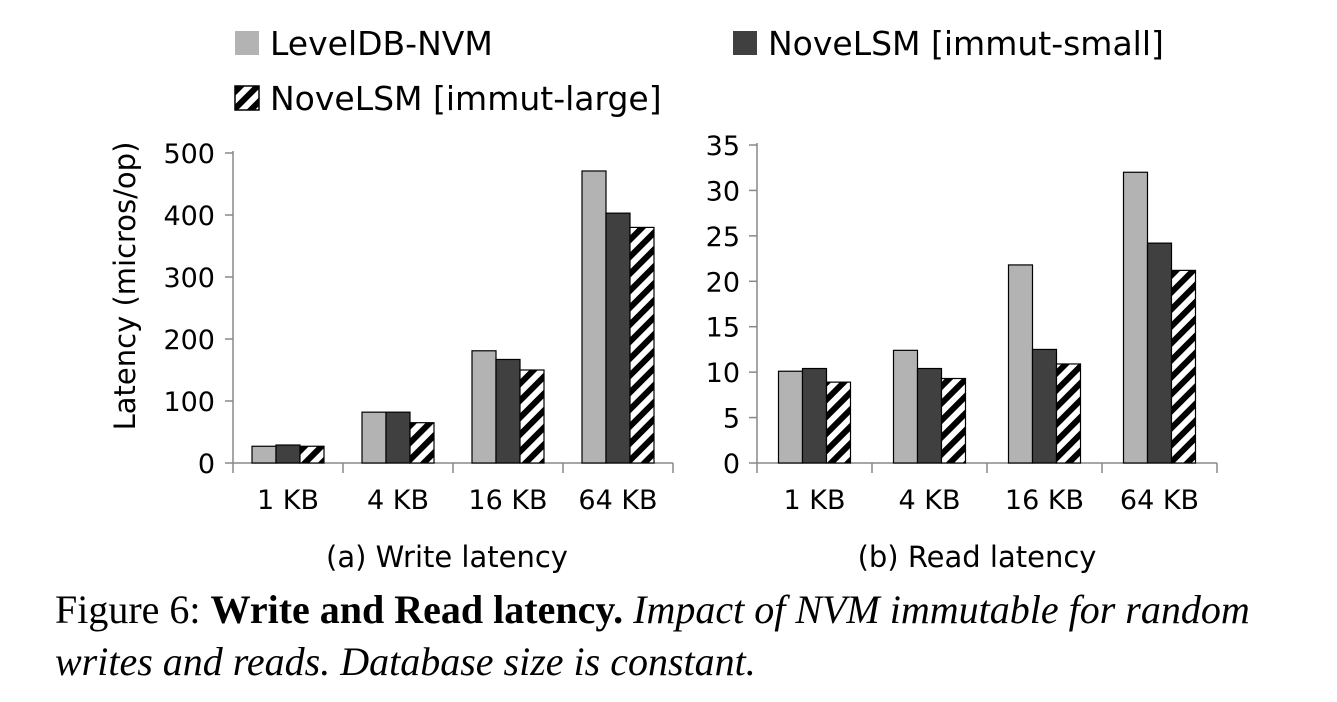 The height and width of the screenshot is (702, 1337). I want to click on write-y-tick-label: 100, so click(189, 402).